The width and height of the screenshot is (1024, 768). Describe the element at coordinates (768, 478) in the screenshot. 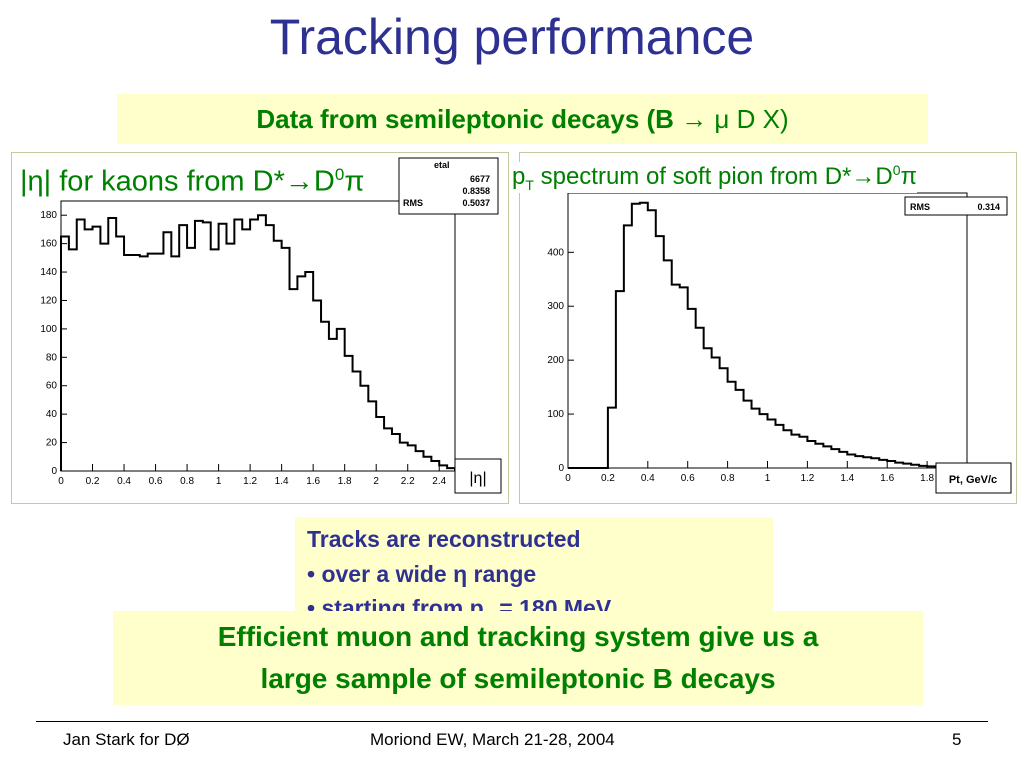

I see `pt-x-tick-label: 1` at that location.